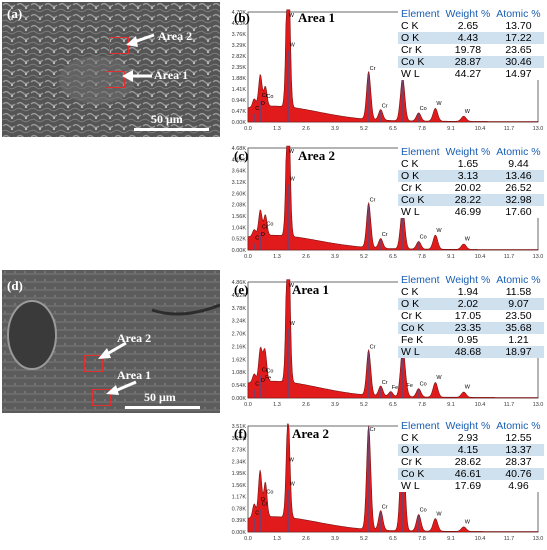 Image resolution: width=547 pixels, height=550 pixels. I want to click on y-tick-label: 0.54K, so click(239, 386).